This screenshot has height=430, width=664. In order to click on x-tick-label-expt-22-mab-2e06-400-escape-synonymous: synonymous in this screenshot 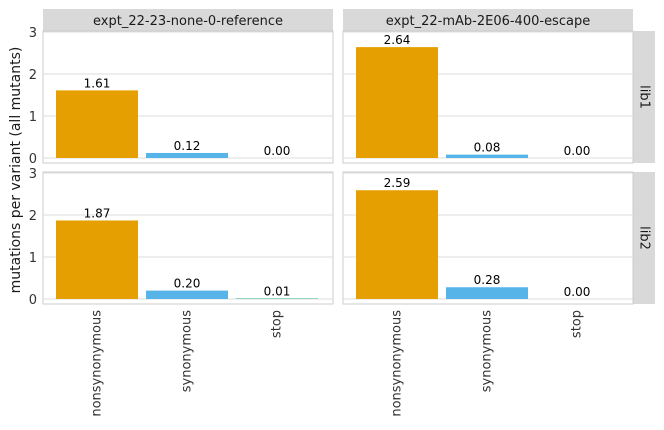, I will do `click(487, 351)`.